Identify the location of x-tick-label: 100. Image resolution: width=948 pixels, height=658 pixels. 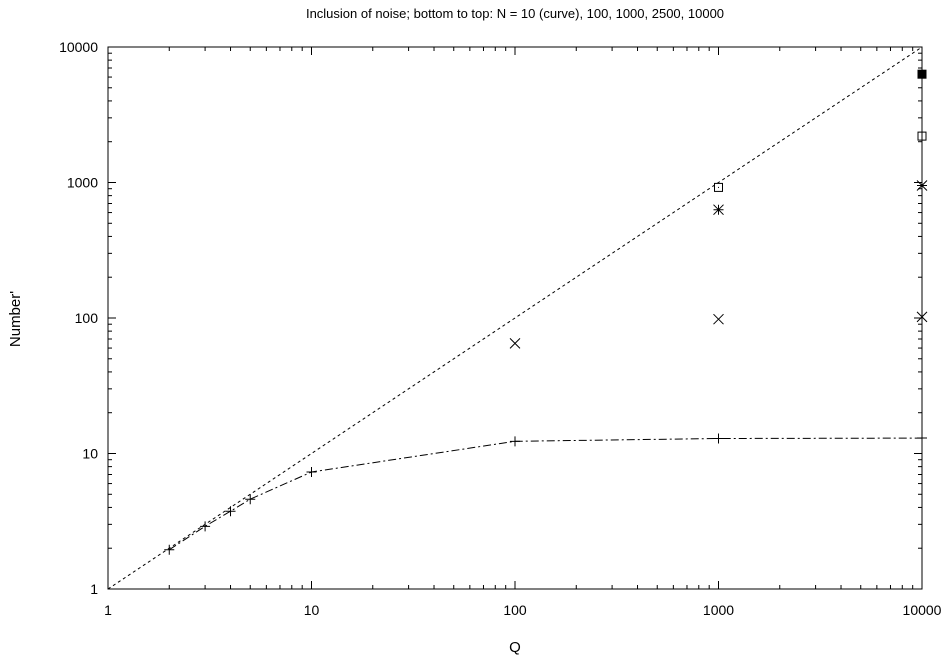
(515, 610).